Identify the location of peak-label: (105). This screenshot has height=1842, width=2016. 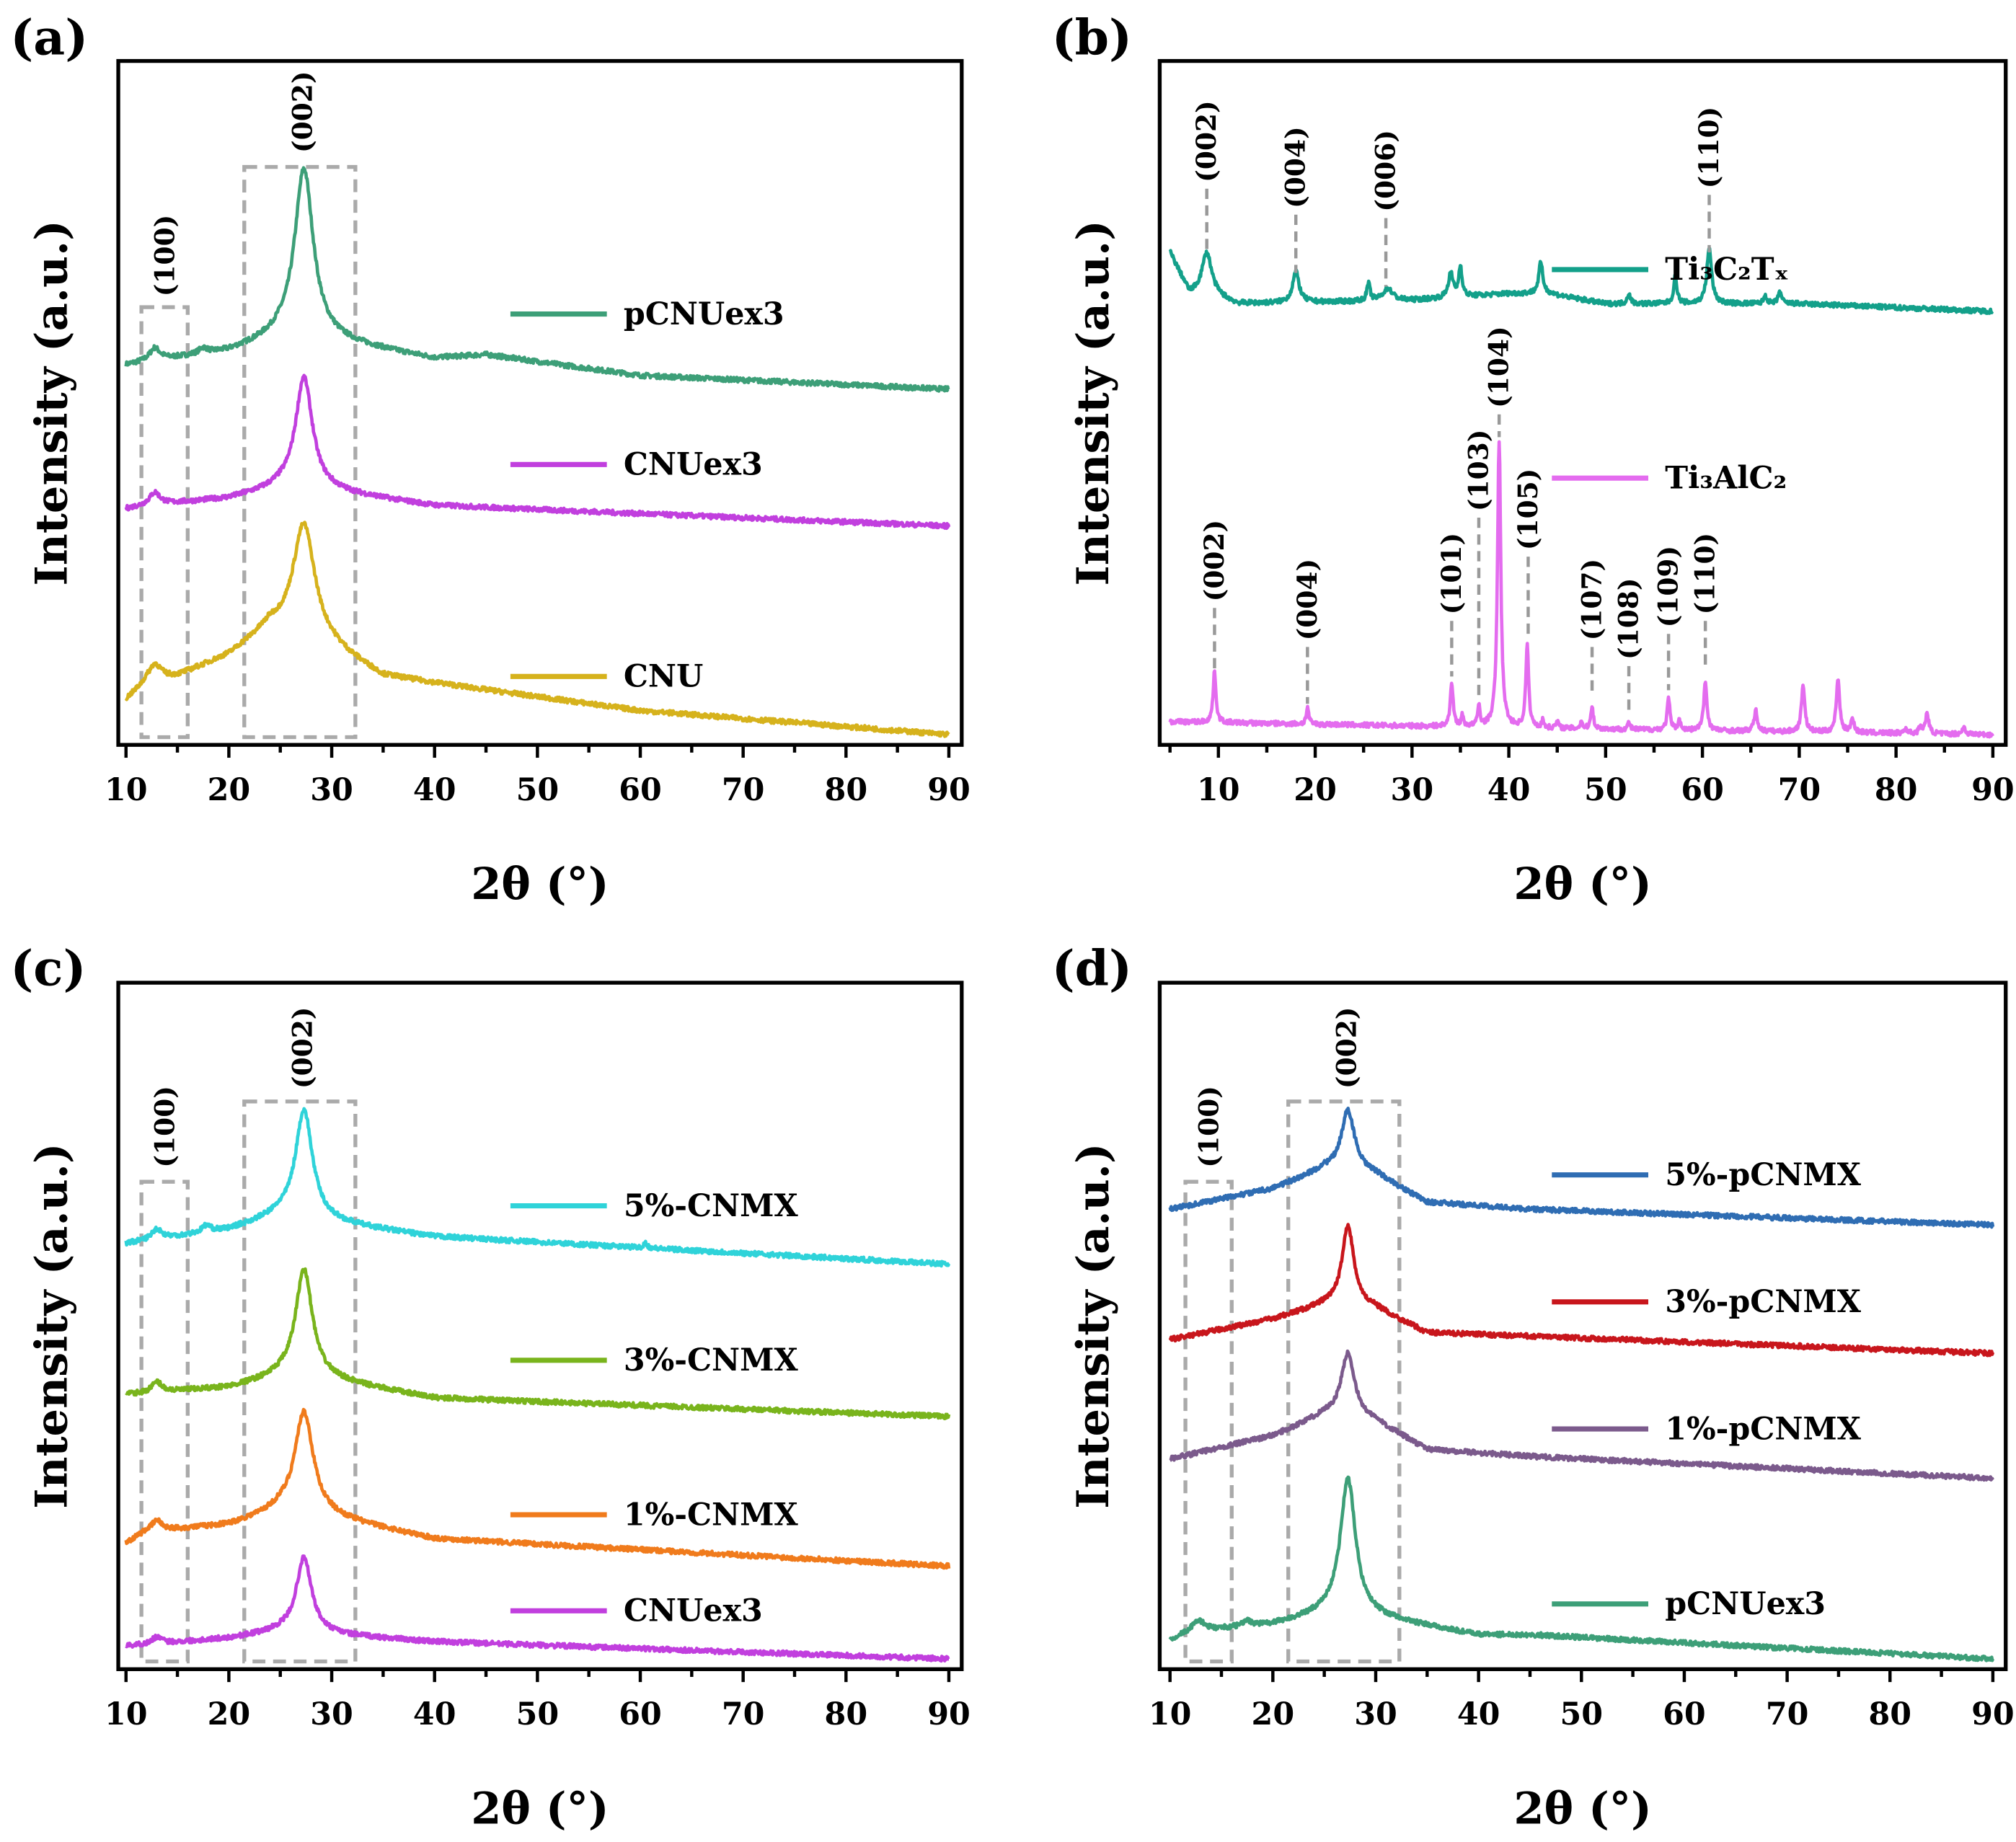
(1528, 510).